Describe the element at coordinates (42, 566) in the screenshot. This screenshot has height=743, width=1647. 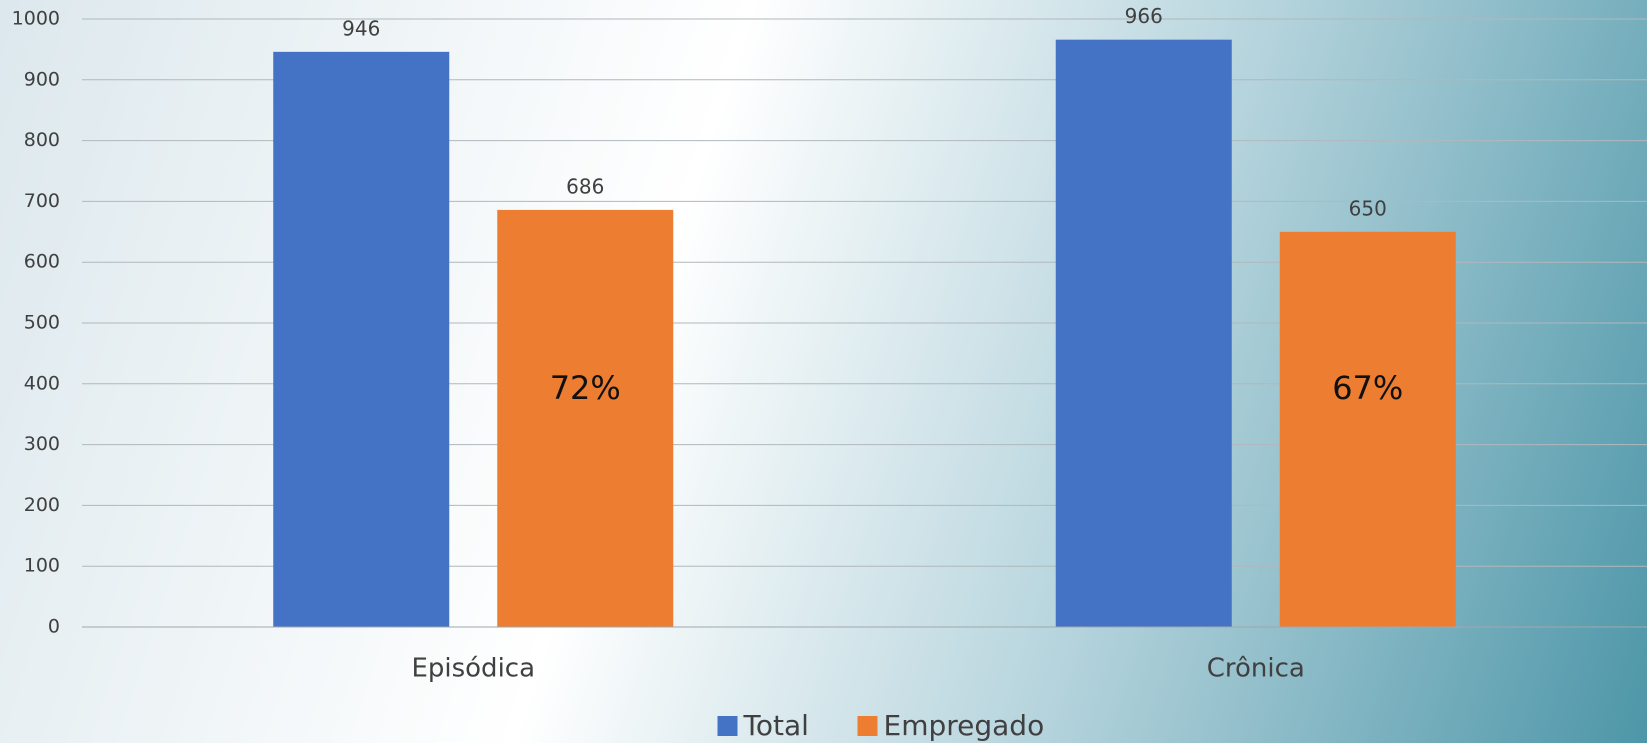
I see `y-tick-label: 100` at that location.